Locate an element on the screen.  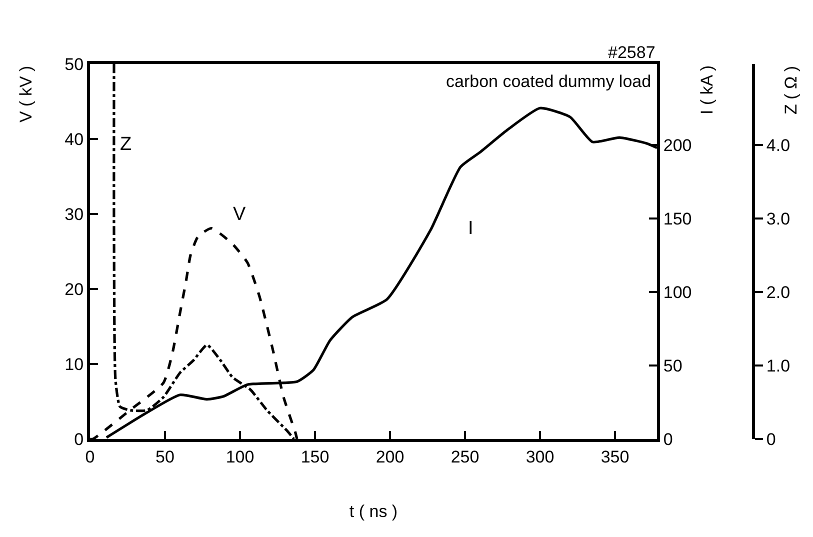
x-tick-label: 250 is located at coordinates (465, 456).